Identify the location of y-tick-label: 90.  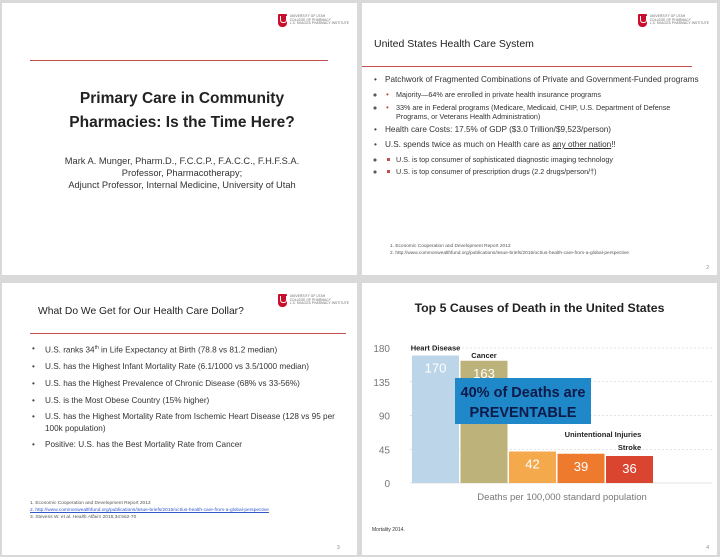
(385, 417).